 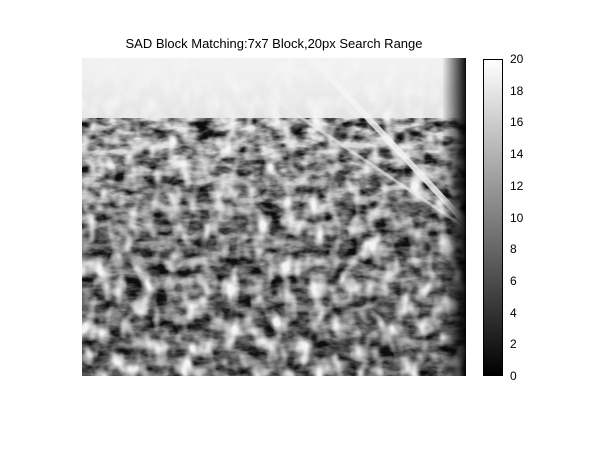 I want to click on colorbar-tick-label: 2, so click(x=513, y=344).